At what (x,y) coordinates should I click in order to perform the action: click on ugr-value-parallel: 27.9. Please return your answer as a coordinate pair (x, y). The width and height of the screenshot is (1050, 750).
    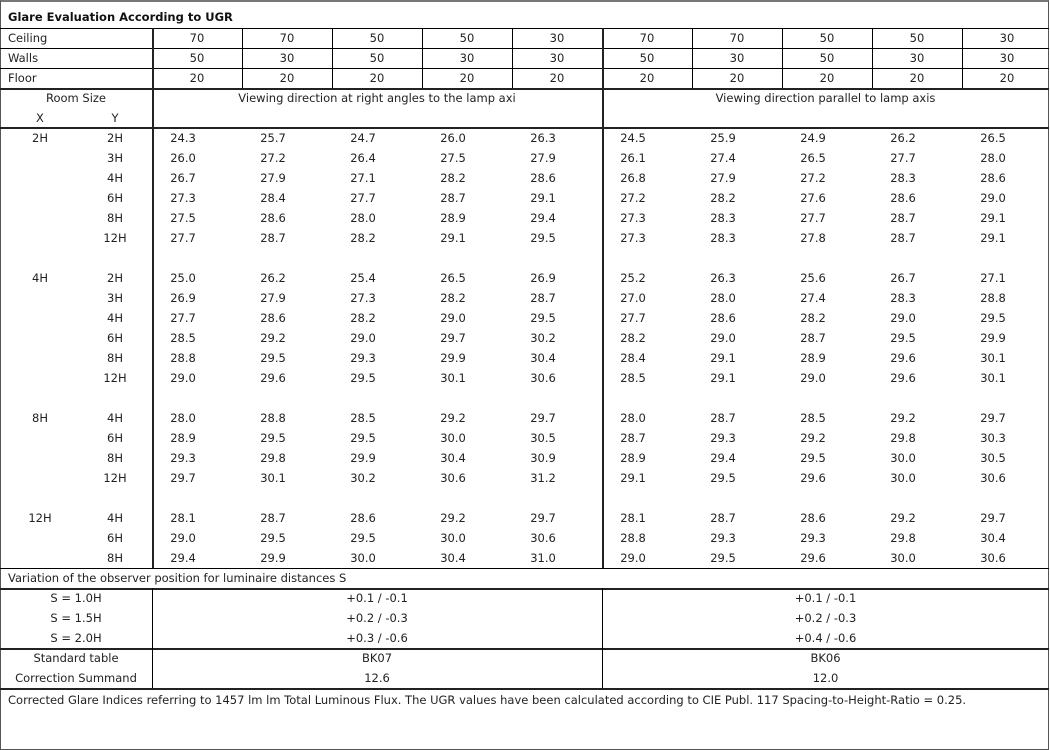
    Looking at the image, I should click on (723, 178).